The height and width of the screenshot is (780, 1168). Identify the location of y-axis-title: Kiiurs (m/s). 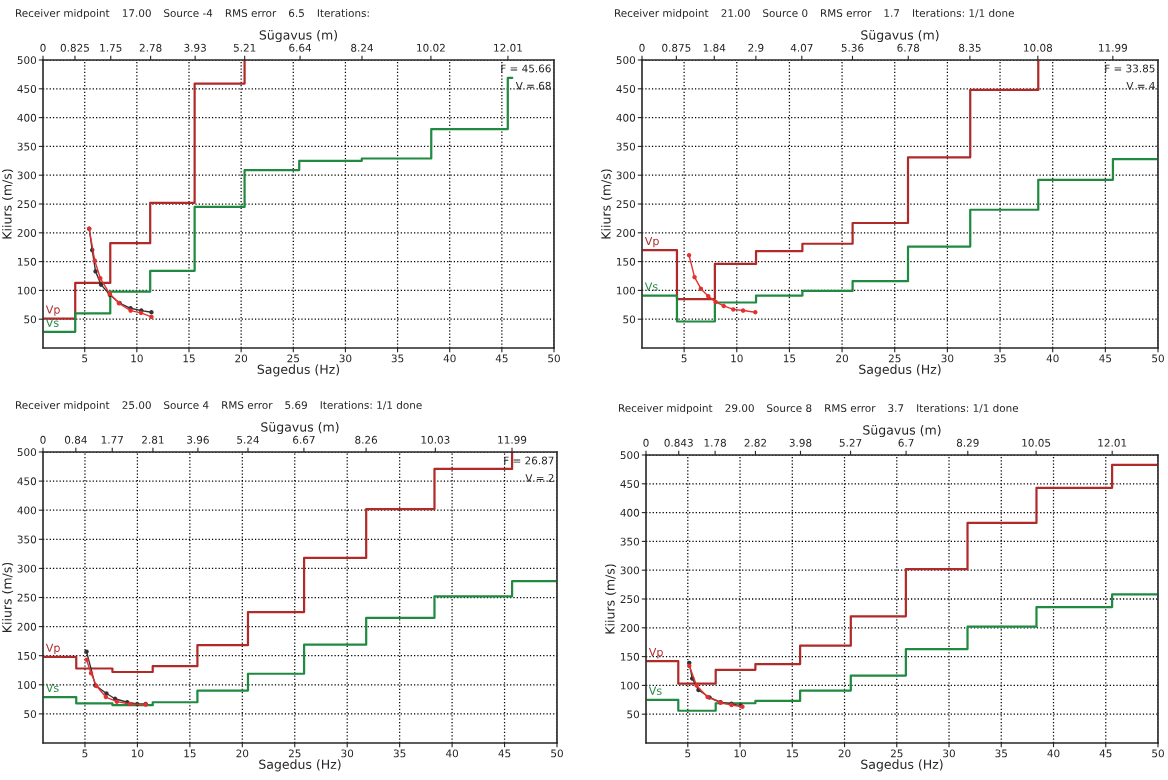
(610, 599).